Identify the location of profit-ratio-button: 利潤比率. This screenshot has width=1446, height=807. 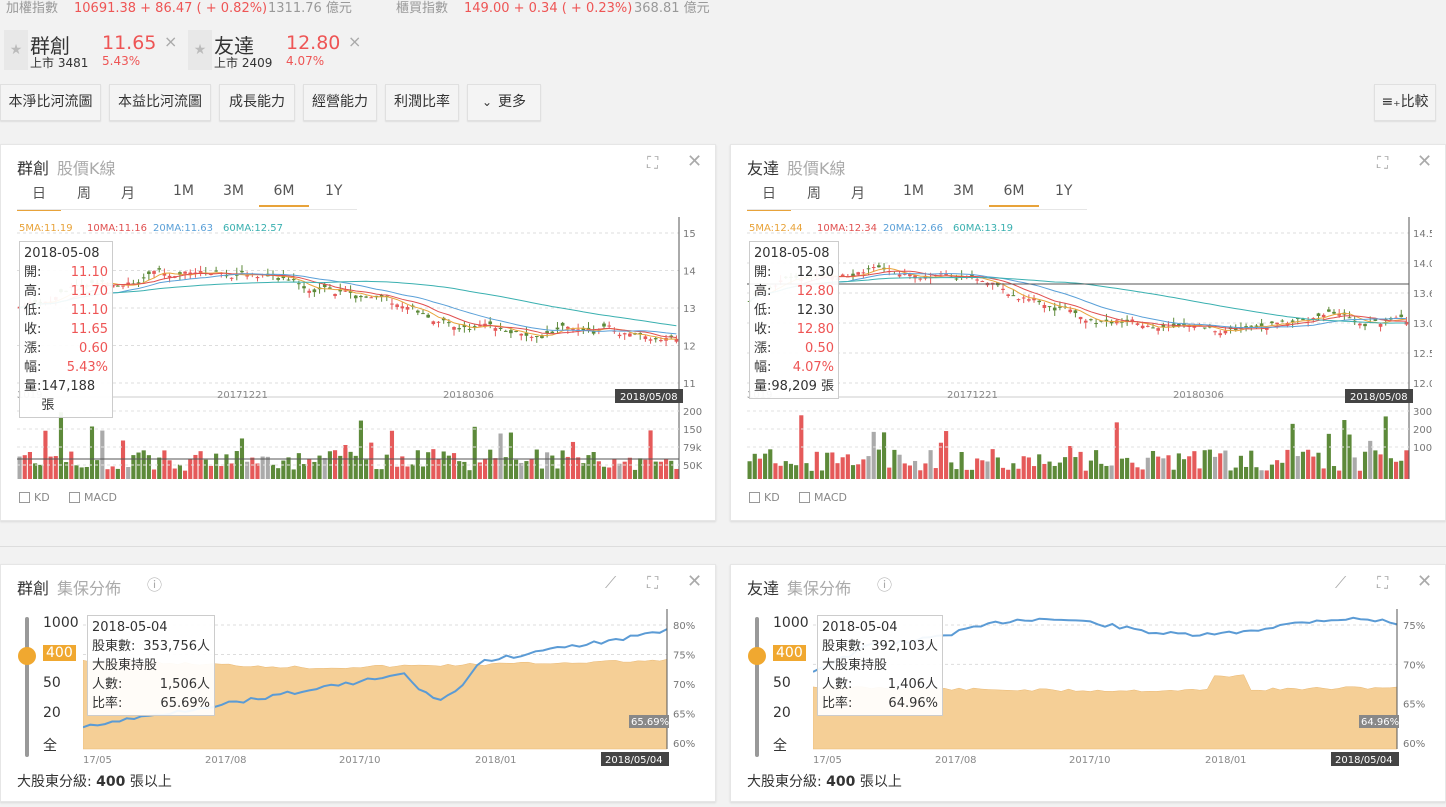
(422, 102).